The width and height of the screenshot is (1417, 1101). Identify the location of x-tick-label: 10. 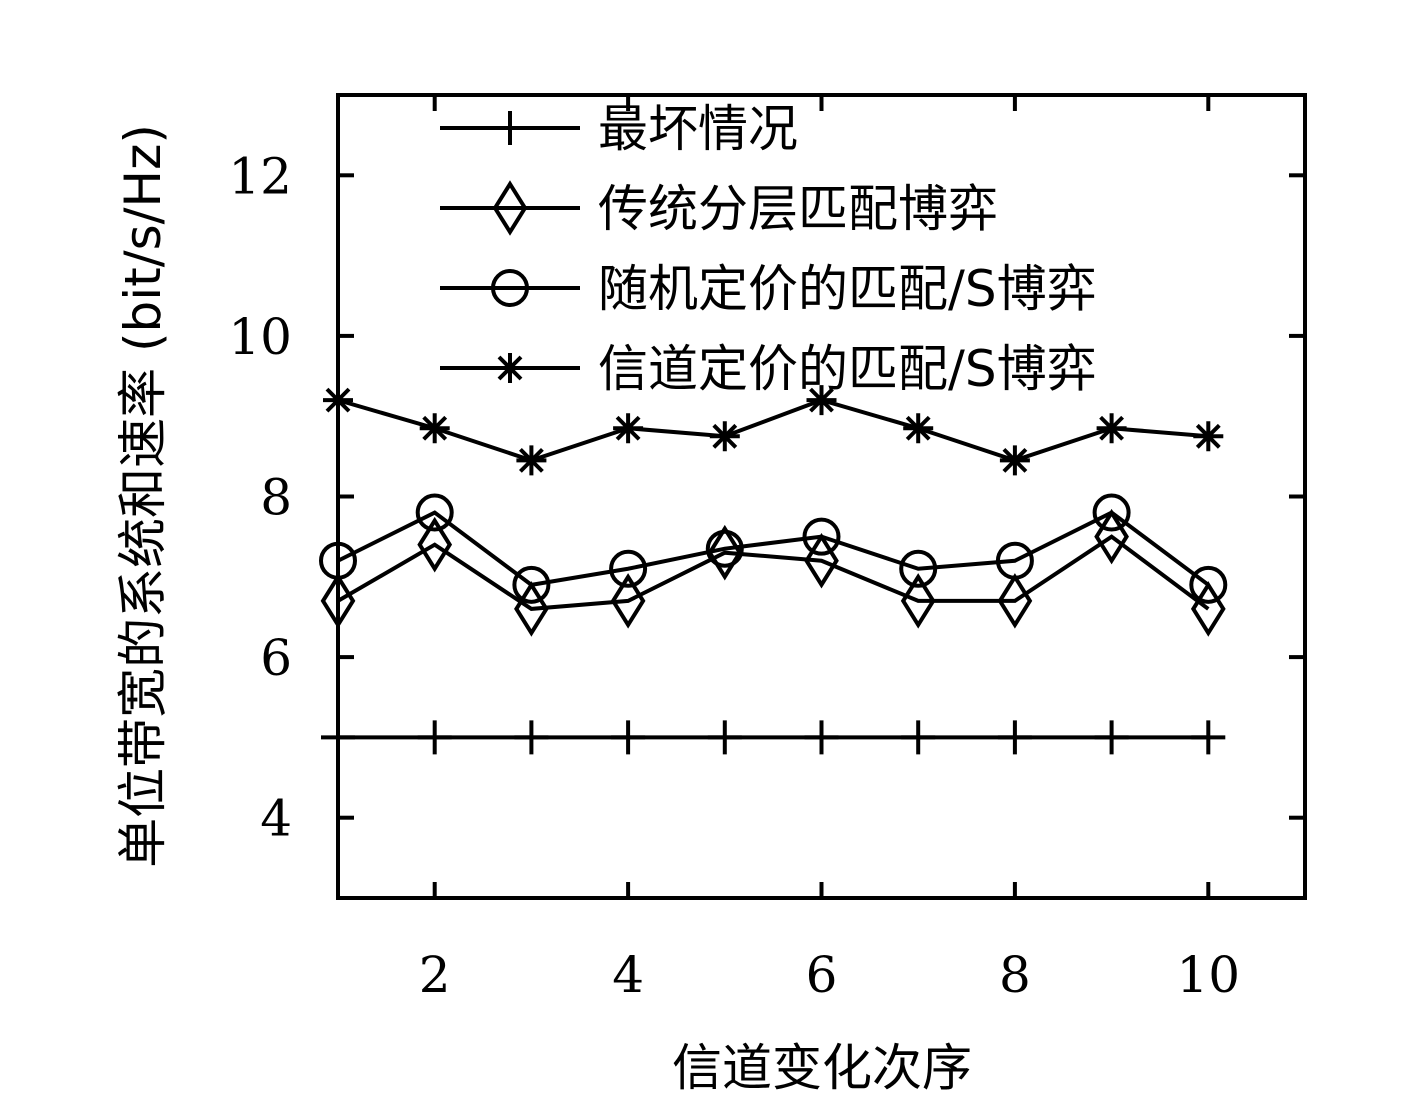
(1208, 975).